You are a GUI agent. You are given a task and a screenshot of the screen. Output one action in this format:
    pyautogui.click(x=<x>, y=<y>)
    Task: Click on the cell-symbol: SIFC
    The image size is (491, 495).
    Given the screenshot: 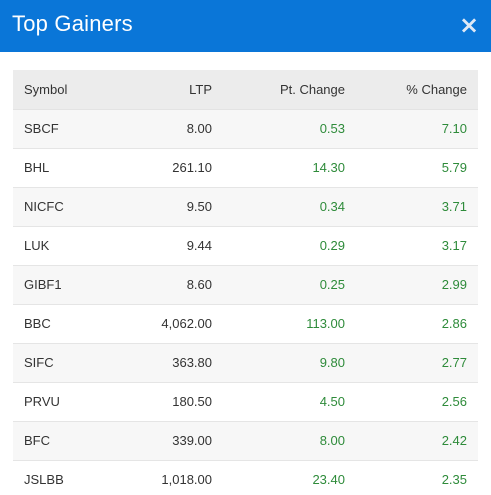 What is the action you would take?
    pyautogui.click(x=68, y=363)
    